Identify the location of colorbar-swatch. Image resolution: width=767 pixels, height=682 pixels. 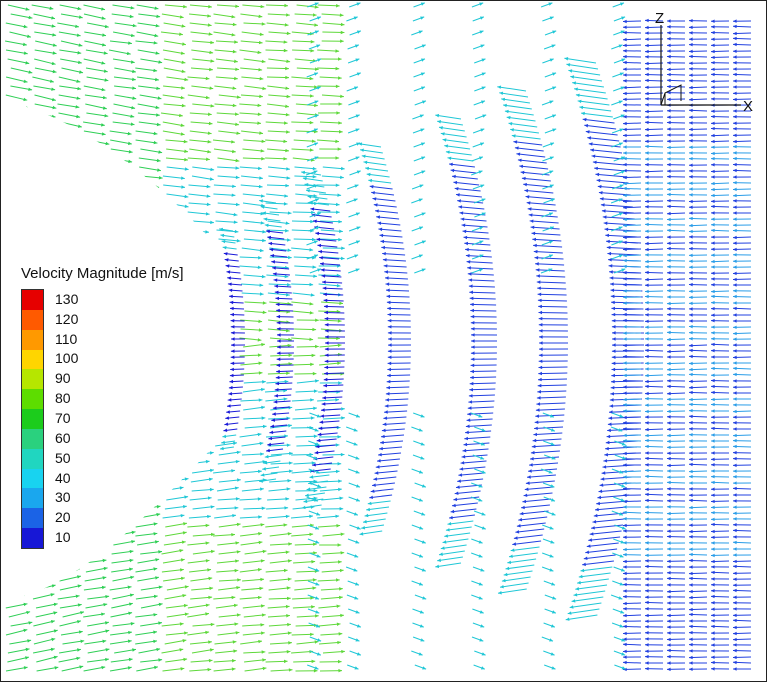
(32, 439).